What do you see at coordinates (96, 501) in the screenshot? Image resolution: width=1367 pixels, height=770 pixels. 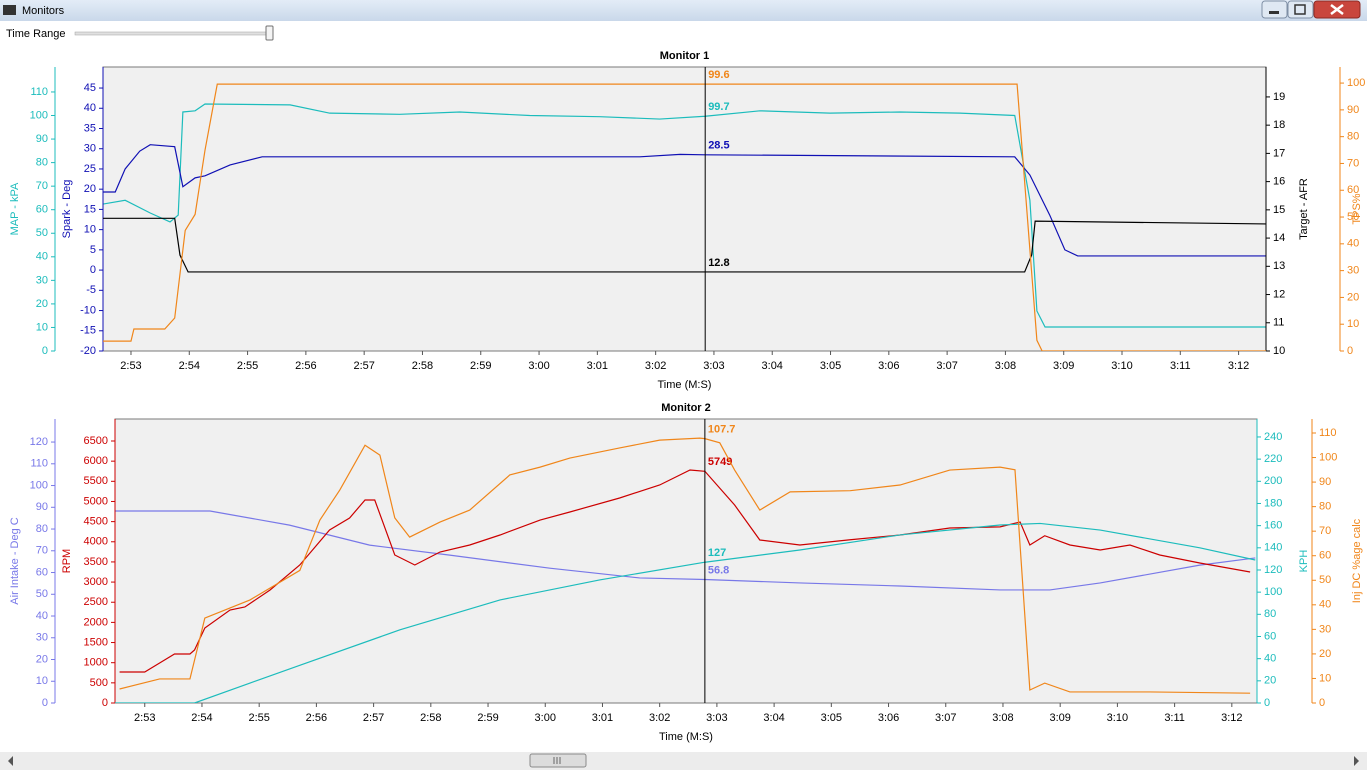 I see `y-tick-label: 5000` at bounding box center [96, 501].